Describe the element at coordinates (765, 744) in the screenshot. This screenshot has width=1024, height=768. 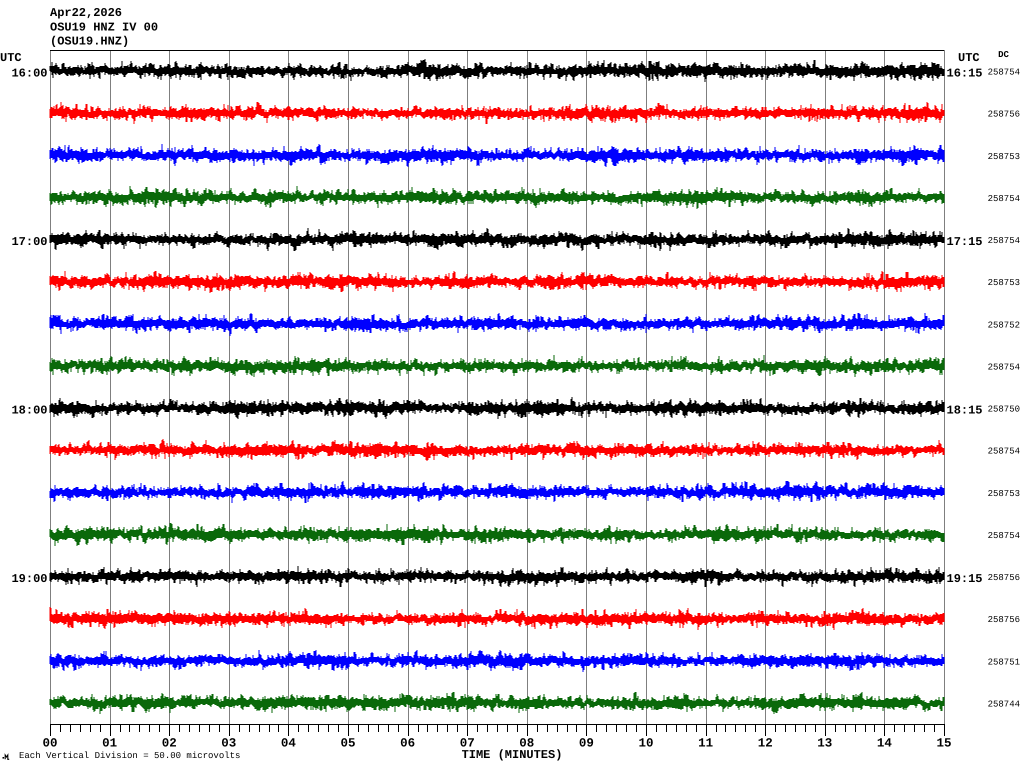
I see `svg-text: 12` at that location.